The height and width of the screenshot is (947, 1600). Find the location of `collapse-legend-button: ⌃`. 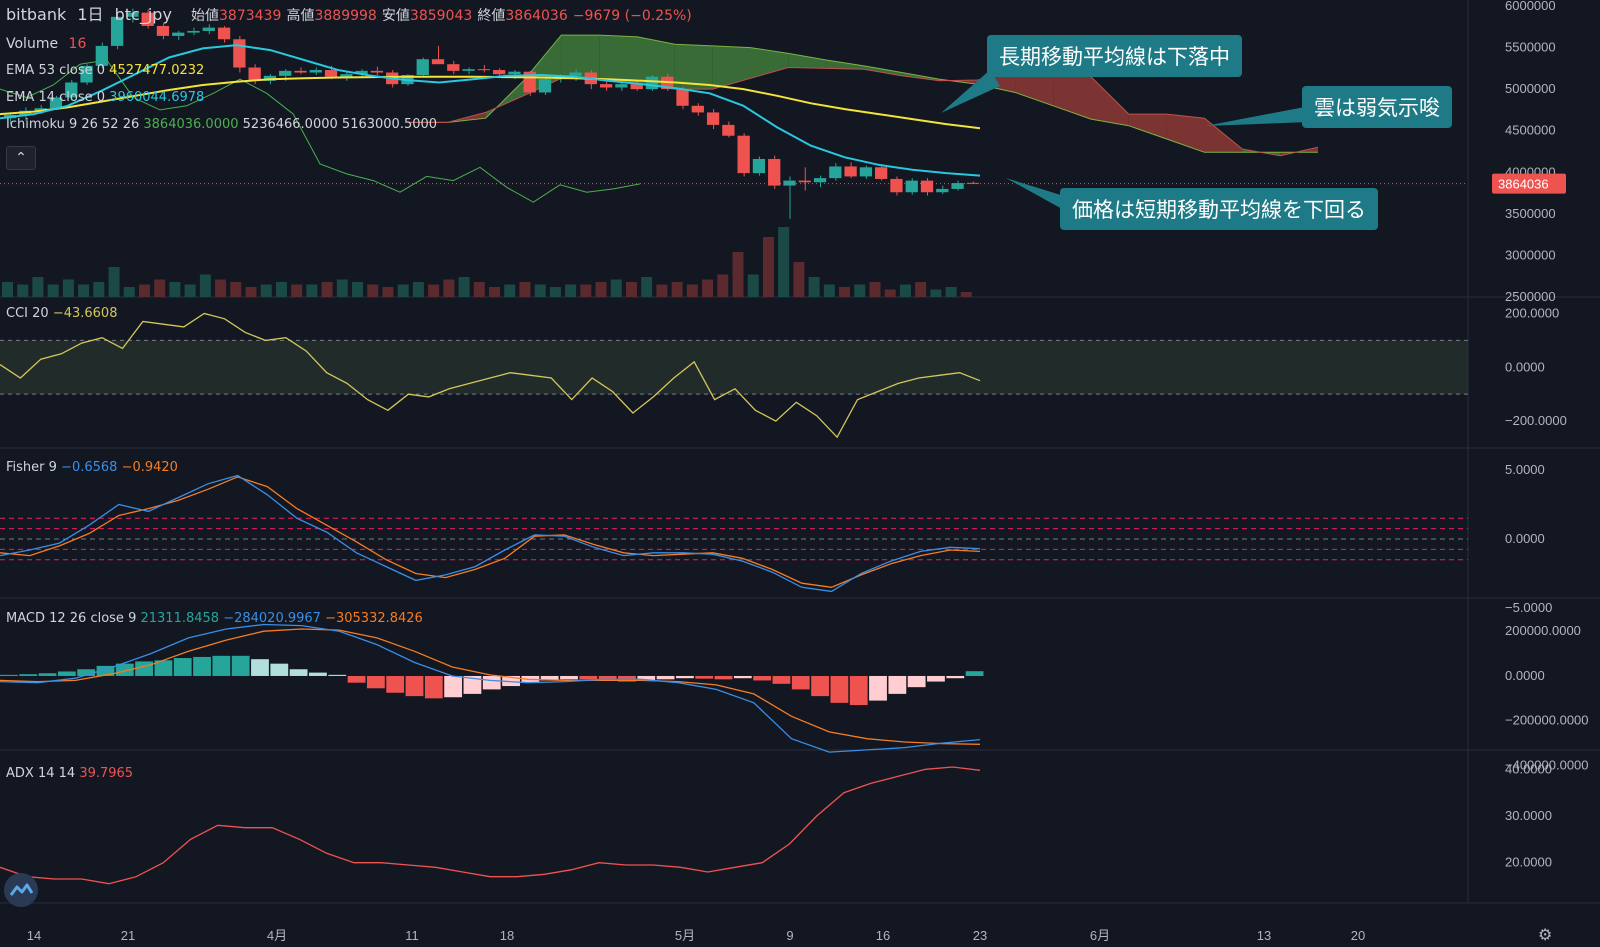

collapse-legend-button: ⌃ is located at coordinates (21, 158).